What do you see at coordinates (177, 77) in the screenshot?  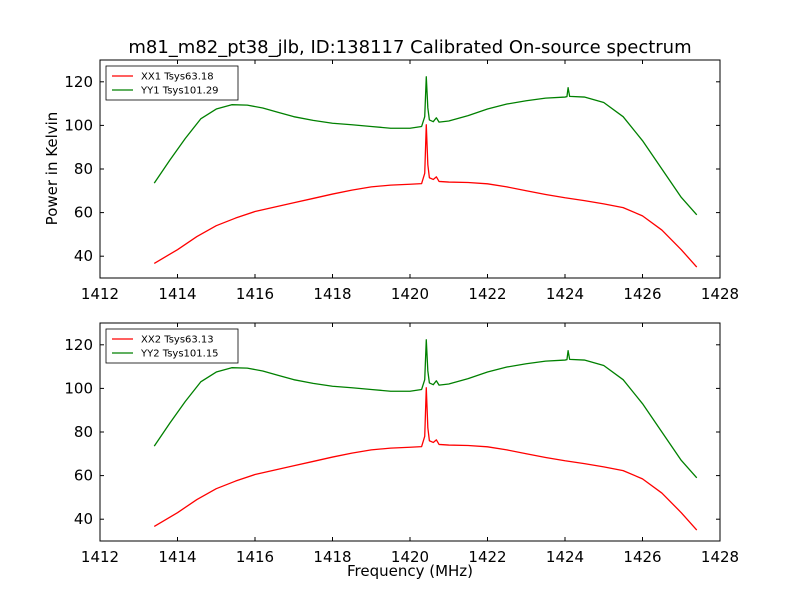 I see `top-panel-legend-label-xx: XX1 Tsys63.18` at bounding box center [177, 77].